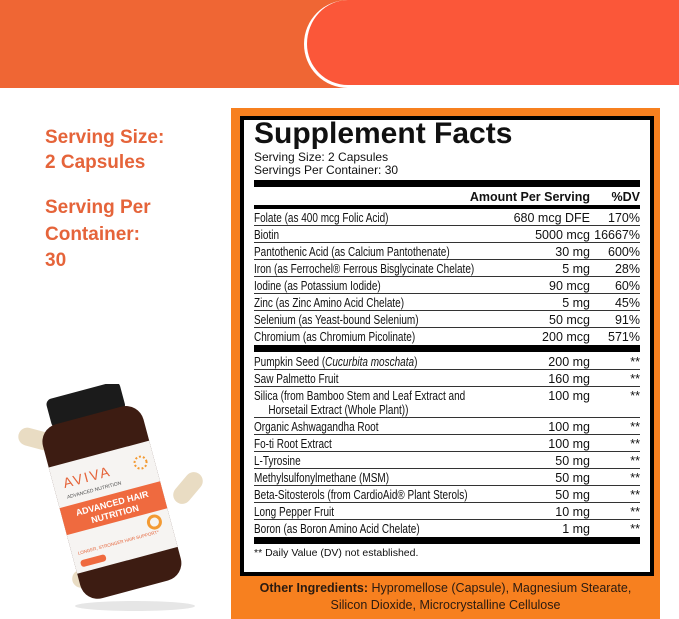  Describe the element at coordinates (624, 336) in the screenshot. I see `ingredient-dv: 571%` at that location.